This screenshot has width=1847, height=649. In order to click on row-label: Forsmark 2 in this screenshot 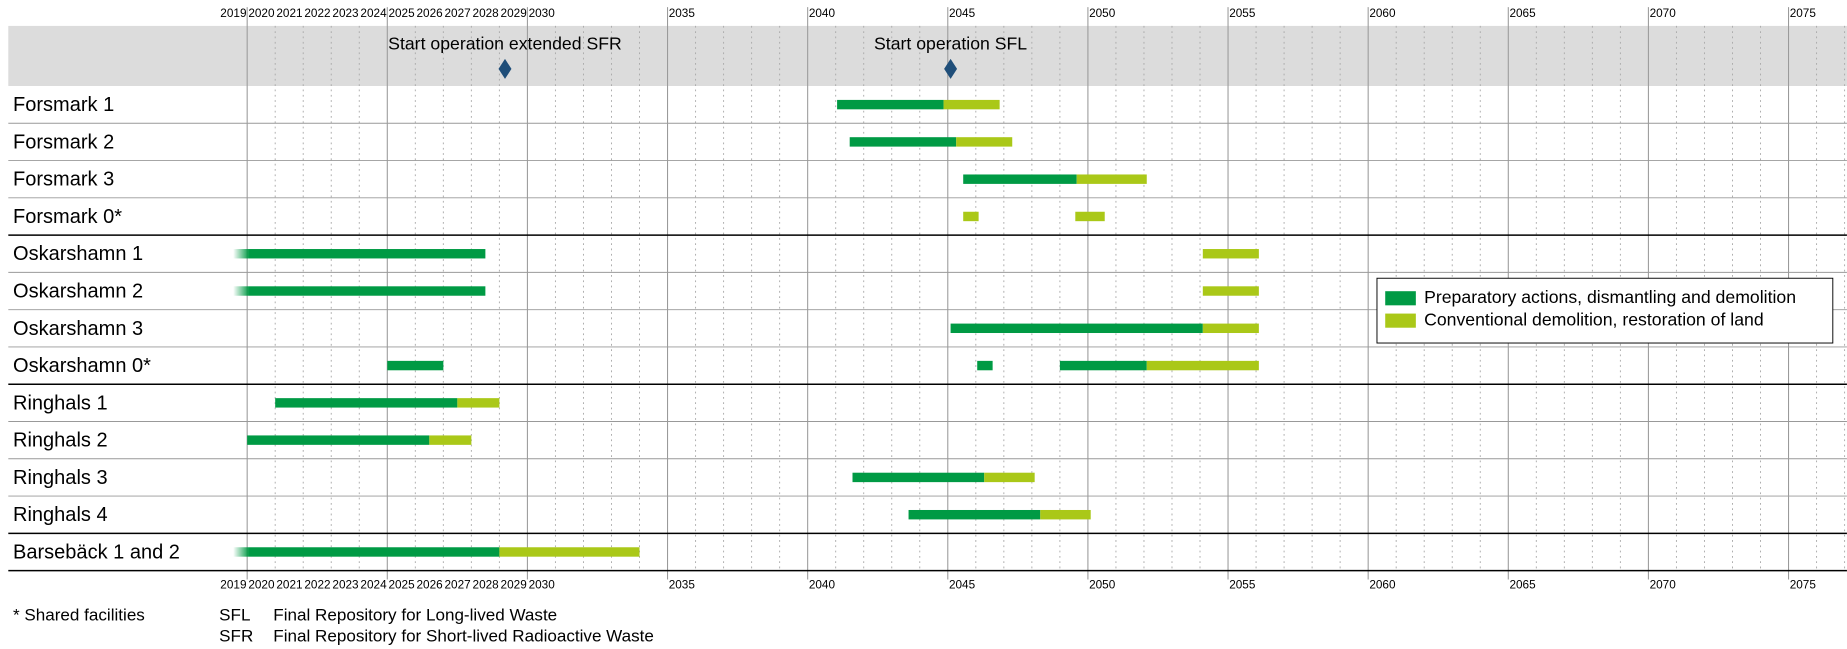, I will do `click(63, 142)`.